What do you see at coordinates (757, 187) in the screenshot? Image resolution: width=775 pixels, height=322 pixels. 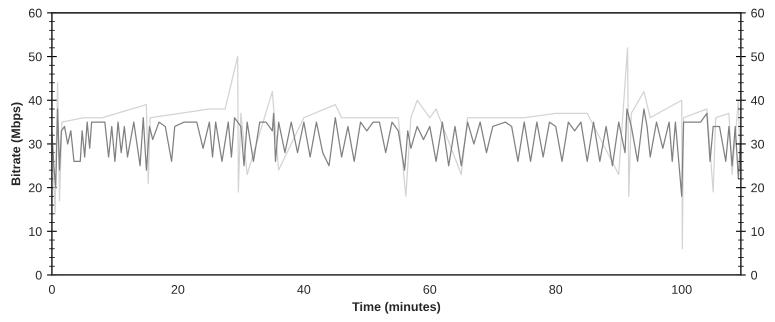 I see `y2-tick-label: 20` at bounding box center [757, 187].